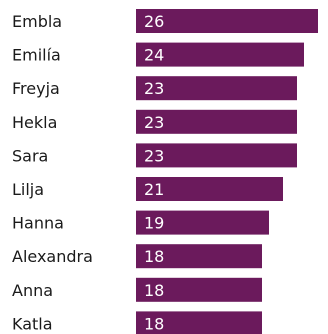  What do you see at coordinates (32, 323) in the screenshot?
I see `category-label: Katla` at bounding box center [32, 323].